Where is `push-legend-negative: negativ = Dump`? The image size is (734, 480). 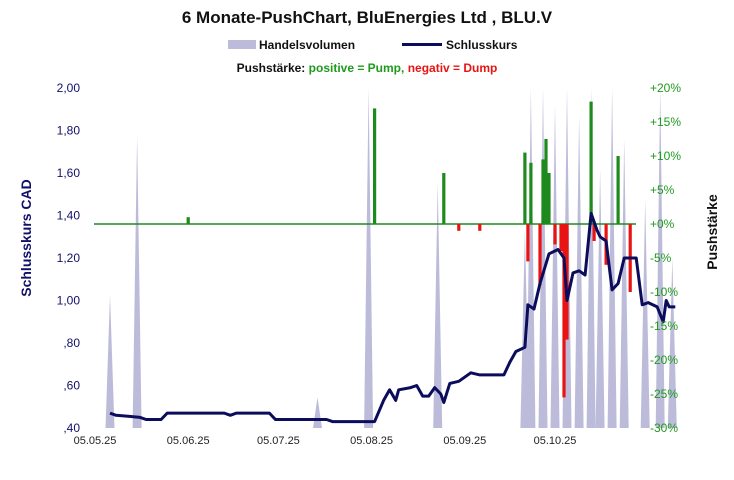 push-legend-negative: negativ = Dump is located at coordinates (452, 68).